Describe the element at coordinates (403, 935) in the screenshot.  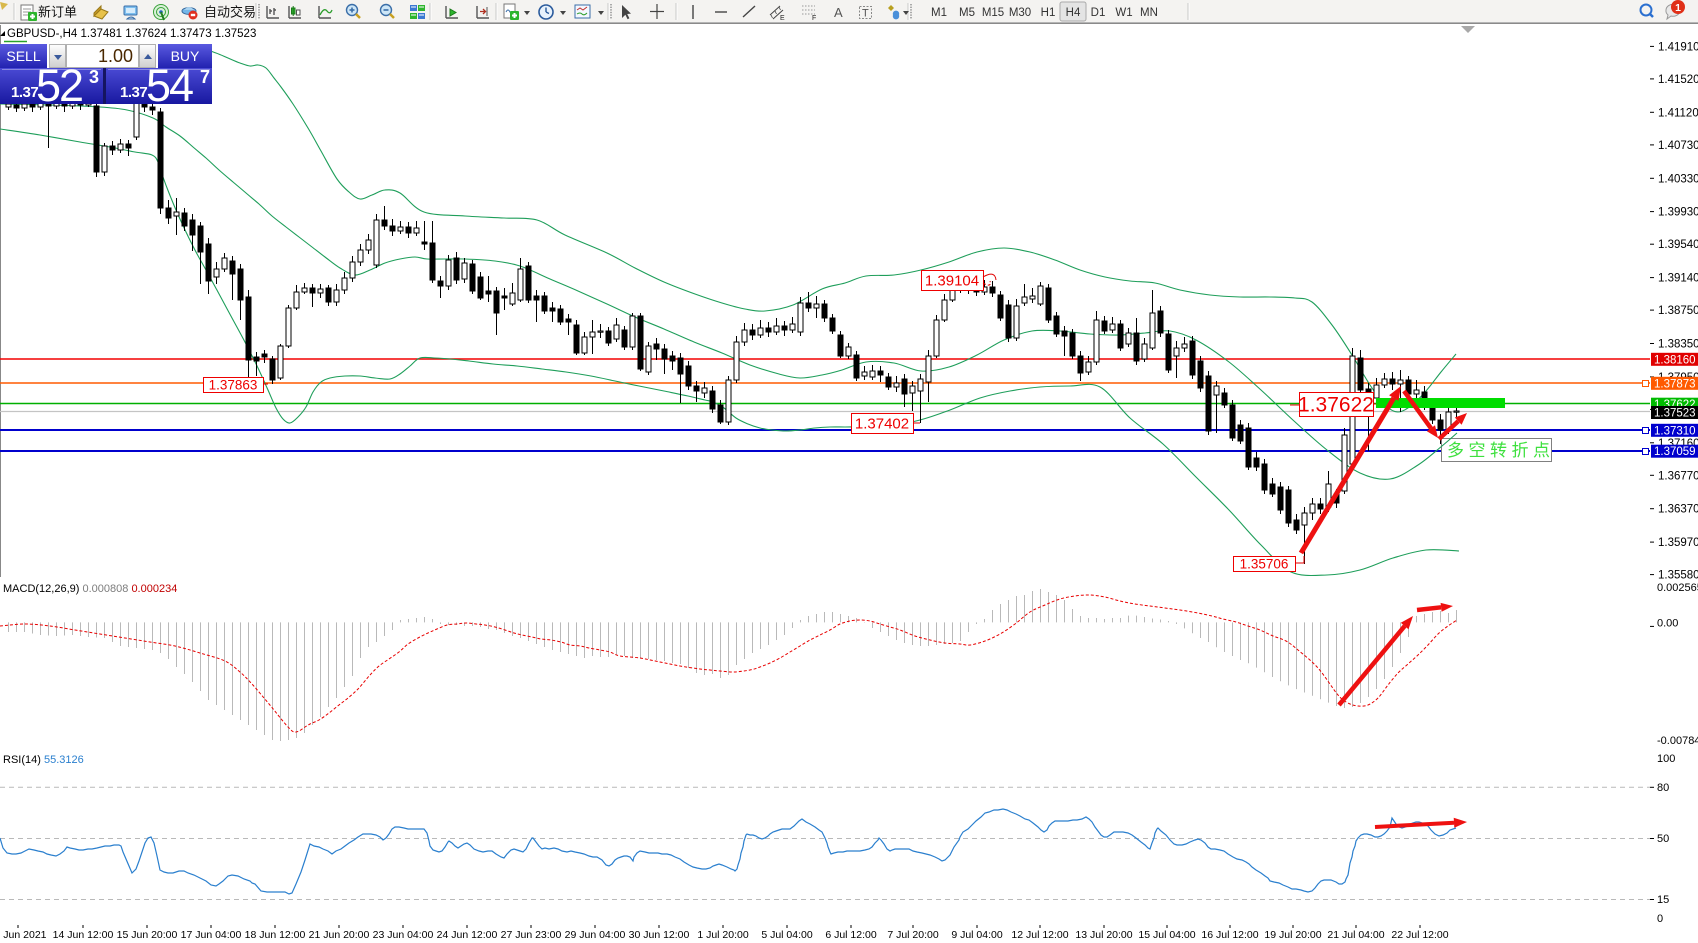
I see `svg-text: 23 Jun 04:00` at that location.